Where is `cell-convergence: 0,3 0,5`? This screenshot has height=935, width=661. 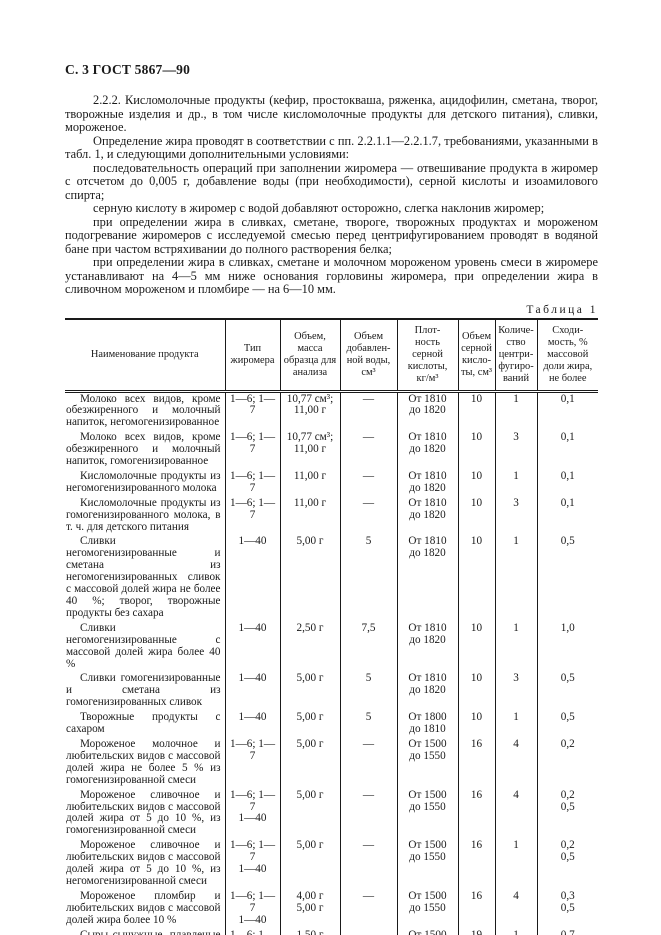 cell-convergence: 0,3 0,5 is located at coordinates (567, 909).